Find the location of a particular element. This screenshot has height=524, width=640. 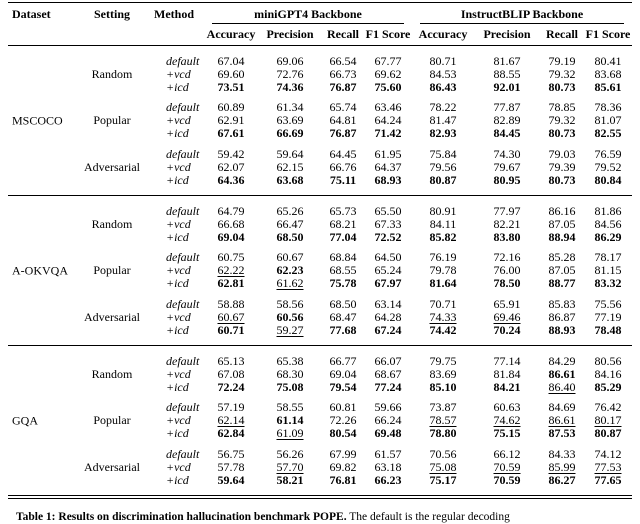

metric-value: 75.78 is located at coordinates (343, 283).